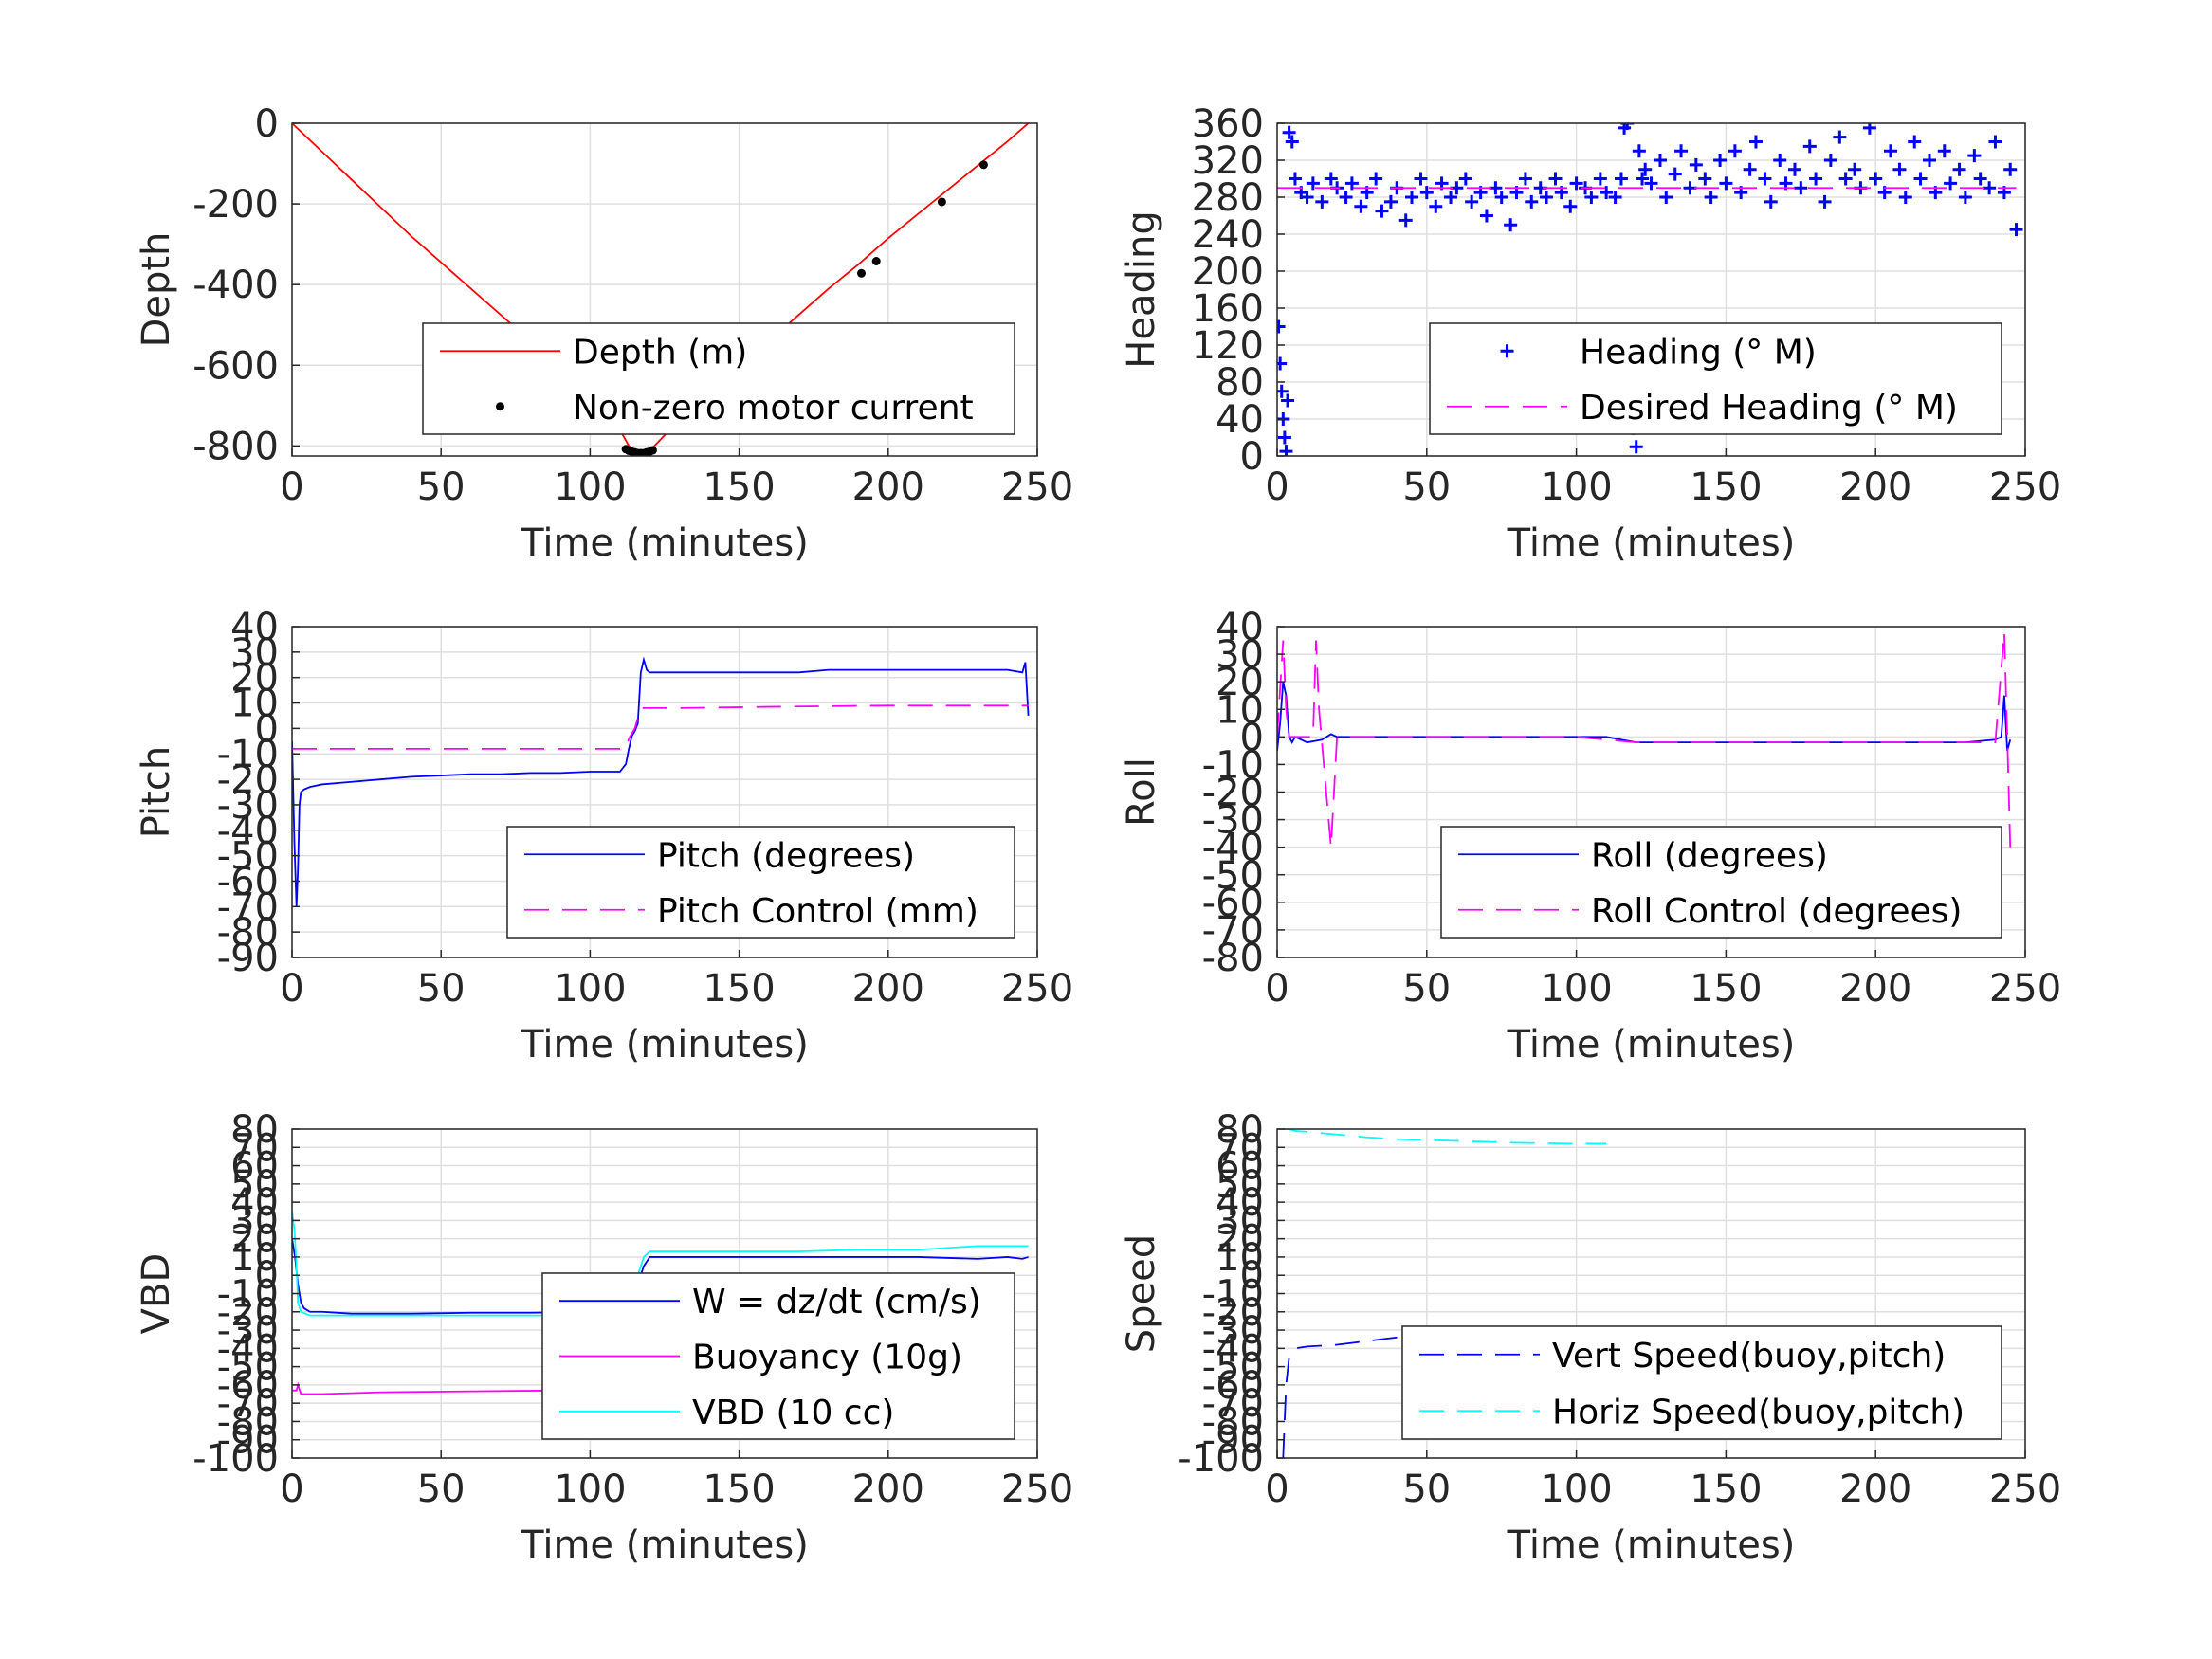  What do you see at coordinates (1721, 882) in the screenshot?
I see `legend-box` at bounding box center [1721, 882].